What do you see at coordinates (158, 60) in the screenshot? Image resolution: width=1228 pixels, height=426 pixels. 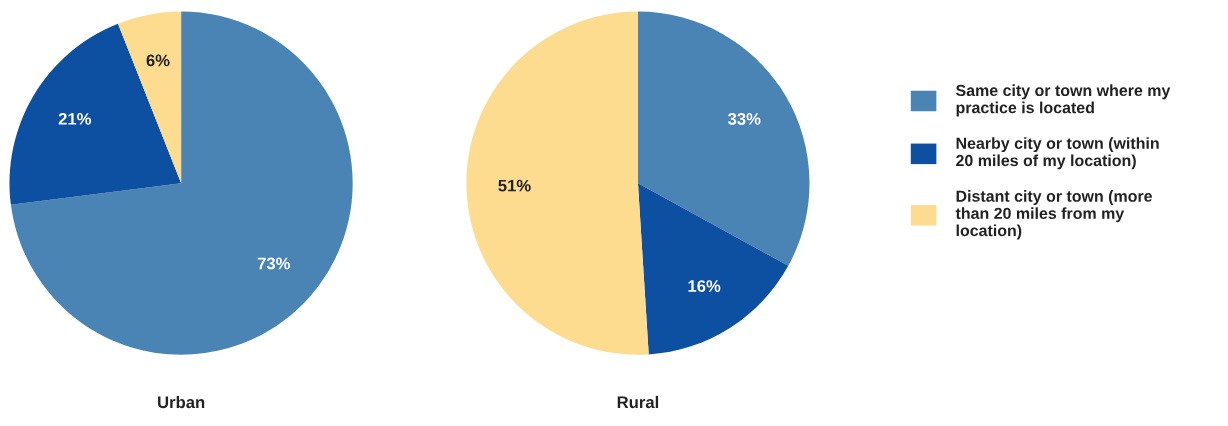 I see `data-label: 6%` at bounding box center [158, 60].